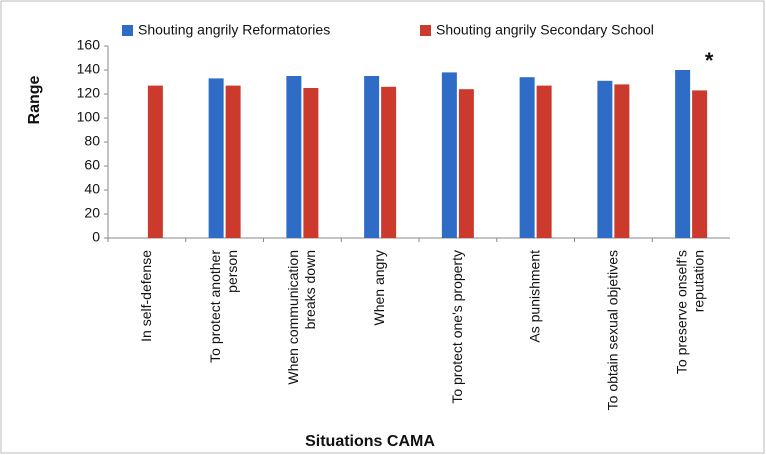 The height and width of the screenshot is (455, 766). What do you see at coordinates (370, 441) in the screenshot?
I see `x-axis-title: Situations CAMA` at bounding box center [370, 441].